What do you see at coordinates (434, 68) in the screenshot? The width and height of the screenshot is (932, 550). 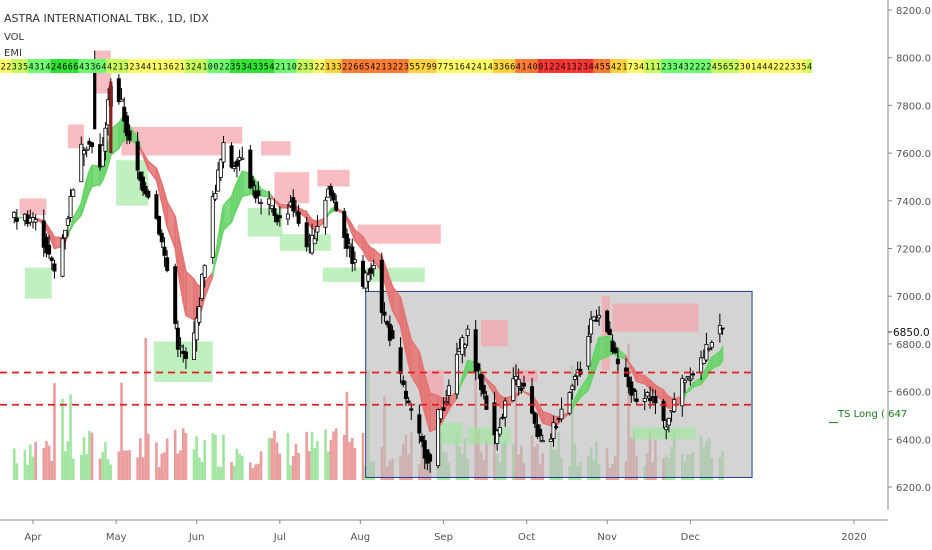 I see `indicator-digit: 9` at bounding box center [434, 68].